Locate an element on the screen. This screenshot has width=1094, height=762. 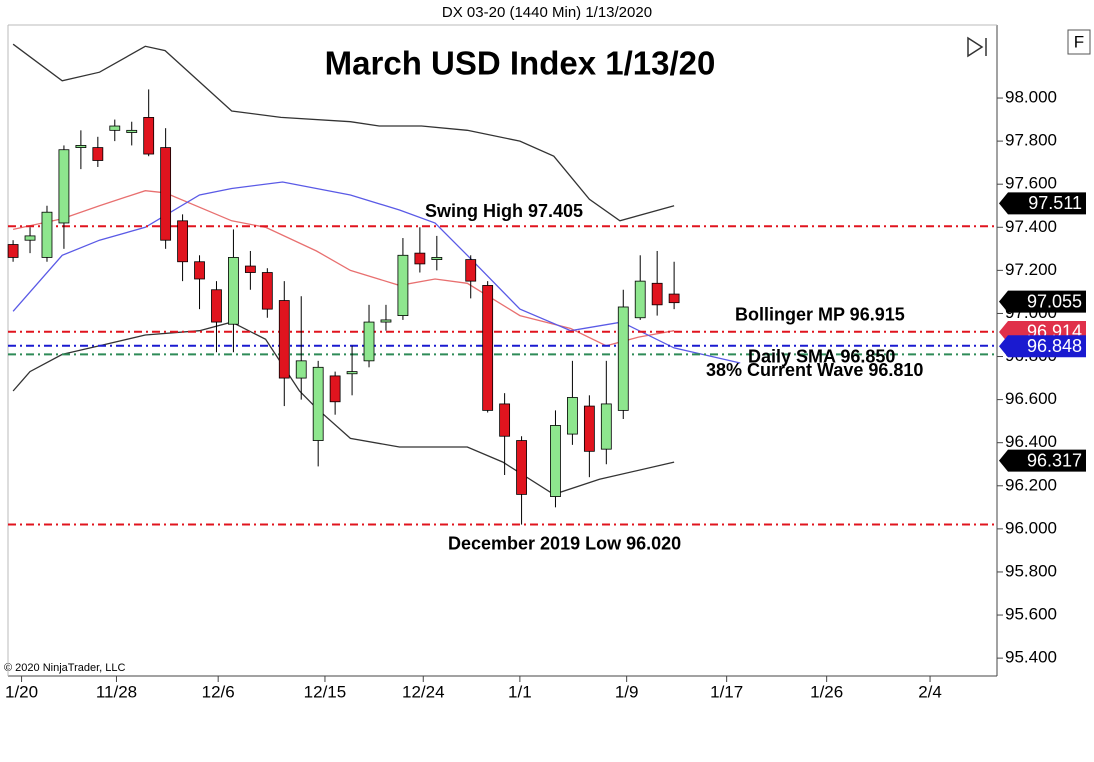
y-tick-label: 97.400 is located at coordinates (1031, 226).